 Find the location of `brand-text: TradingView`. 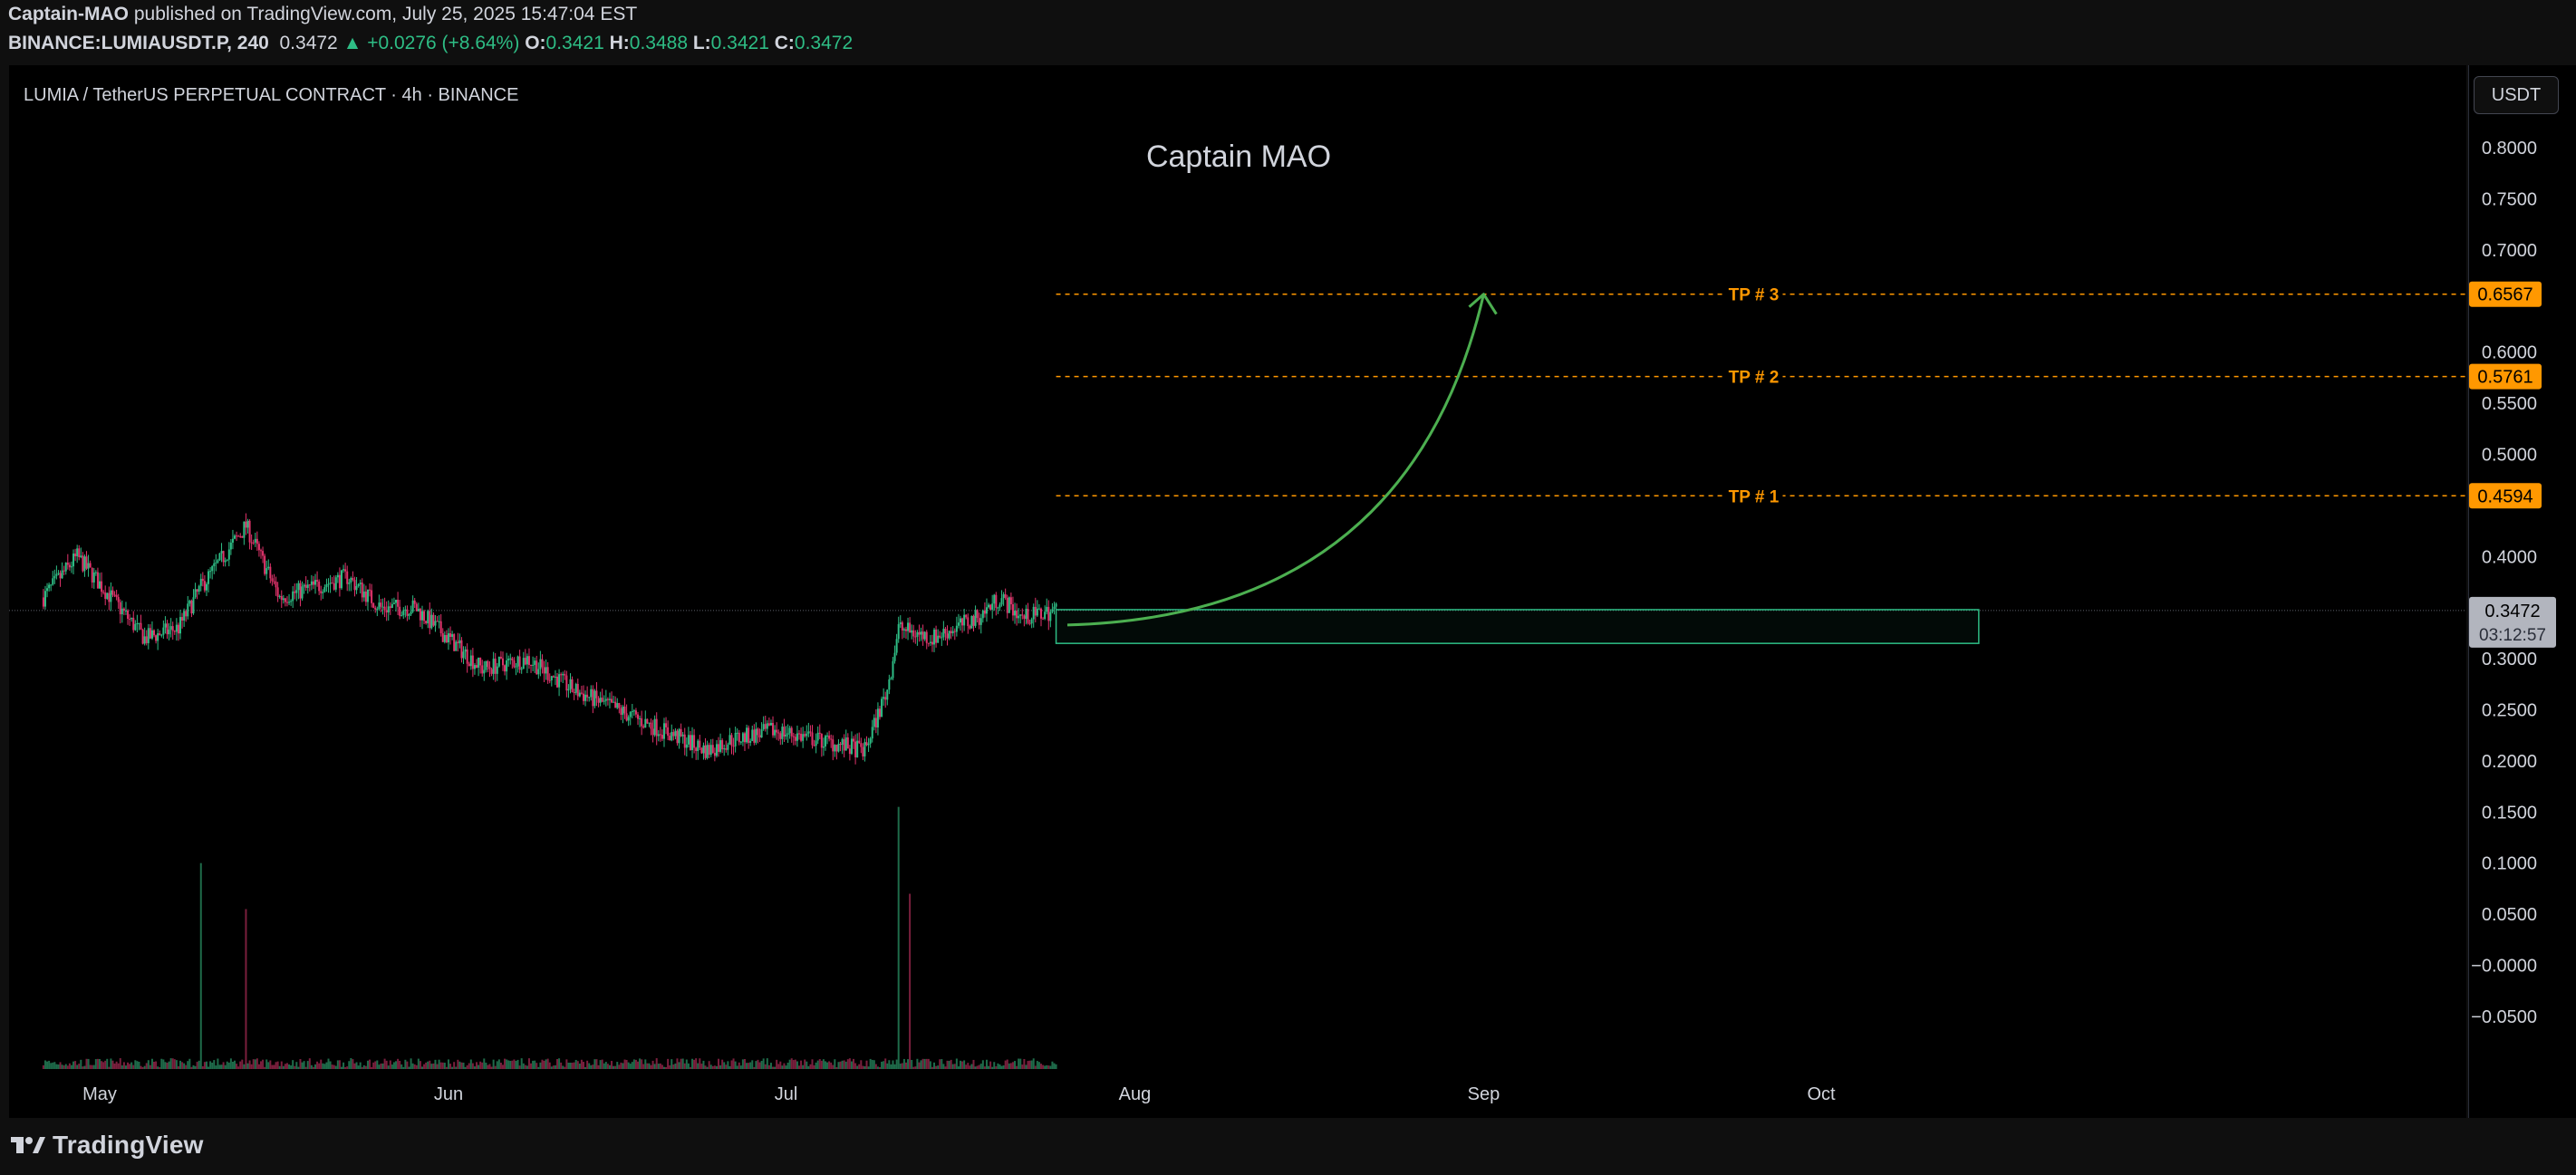

brand-text: TradingView is located at coordinates (128, 1145).